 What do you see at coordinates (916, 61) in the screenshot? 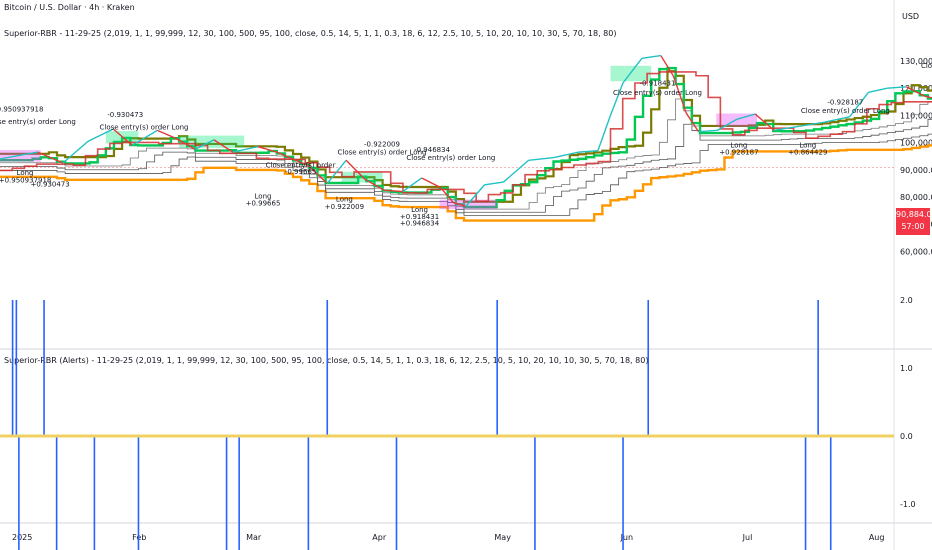
I see `price-axis-tick: 130,000.0` at bounding box center [916, 61].